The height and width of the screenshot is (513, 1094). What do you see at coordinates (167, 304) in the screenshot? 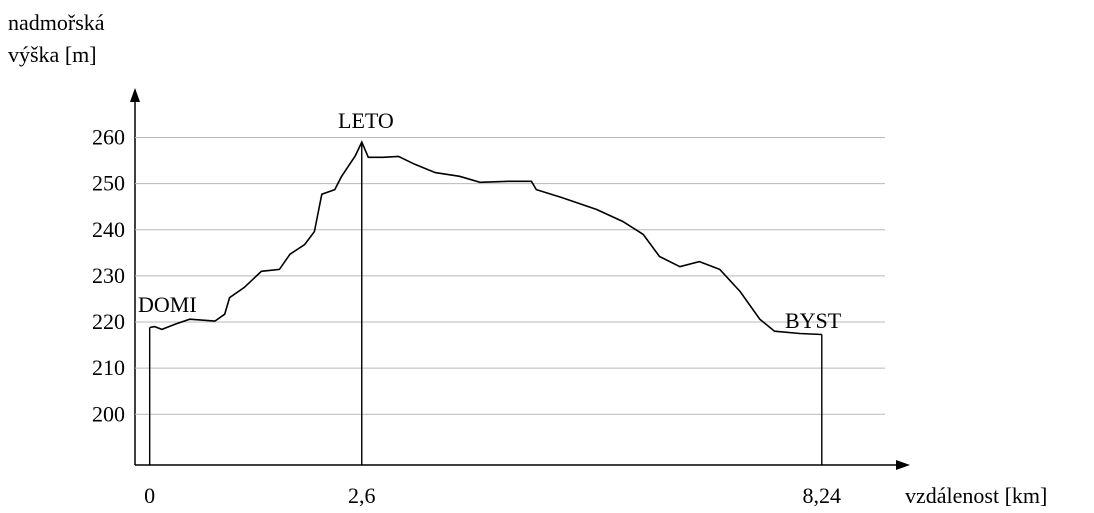
I see `point-label: DOMI` at bounding box center [167, 304].